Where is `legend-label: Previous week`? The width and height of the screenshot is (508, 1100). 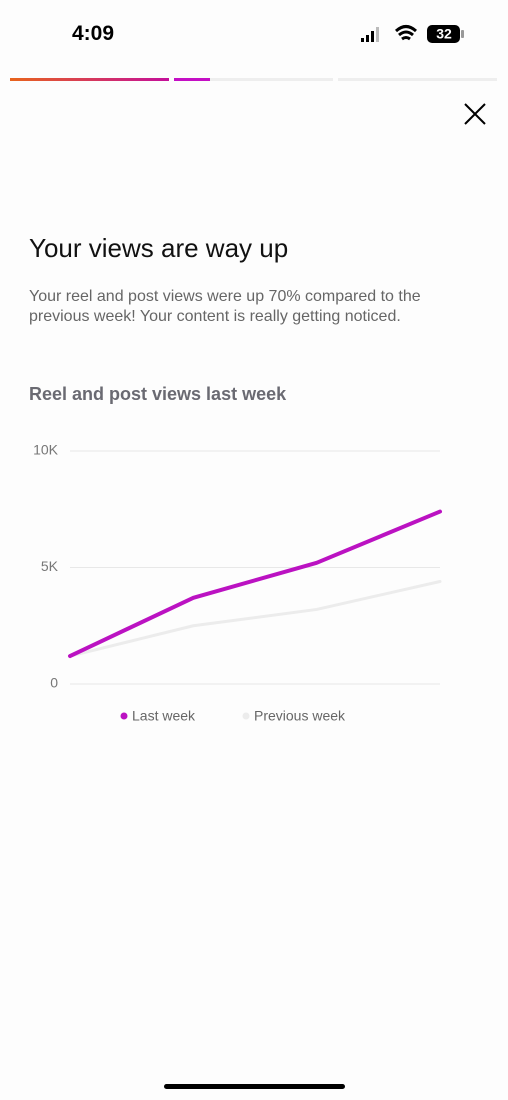 legend-label: Previous week is located at coordinates (300, 716).